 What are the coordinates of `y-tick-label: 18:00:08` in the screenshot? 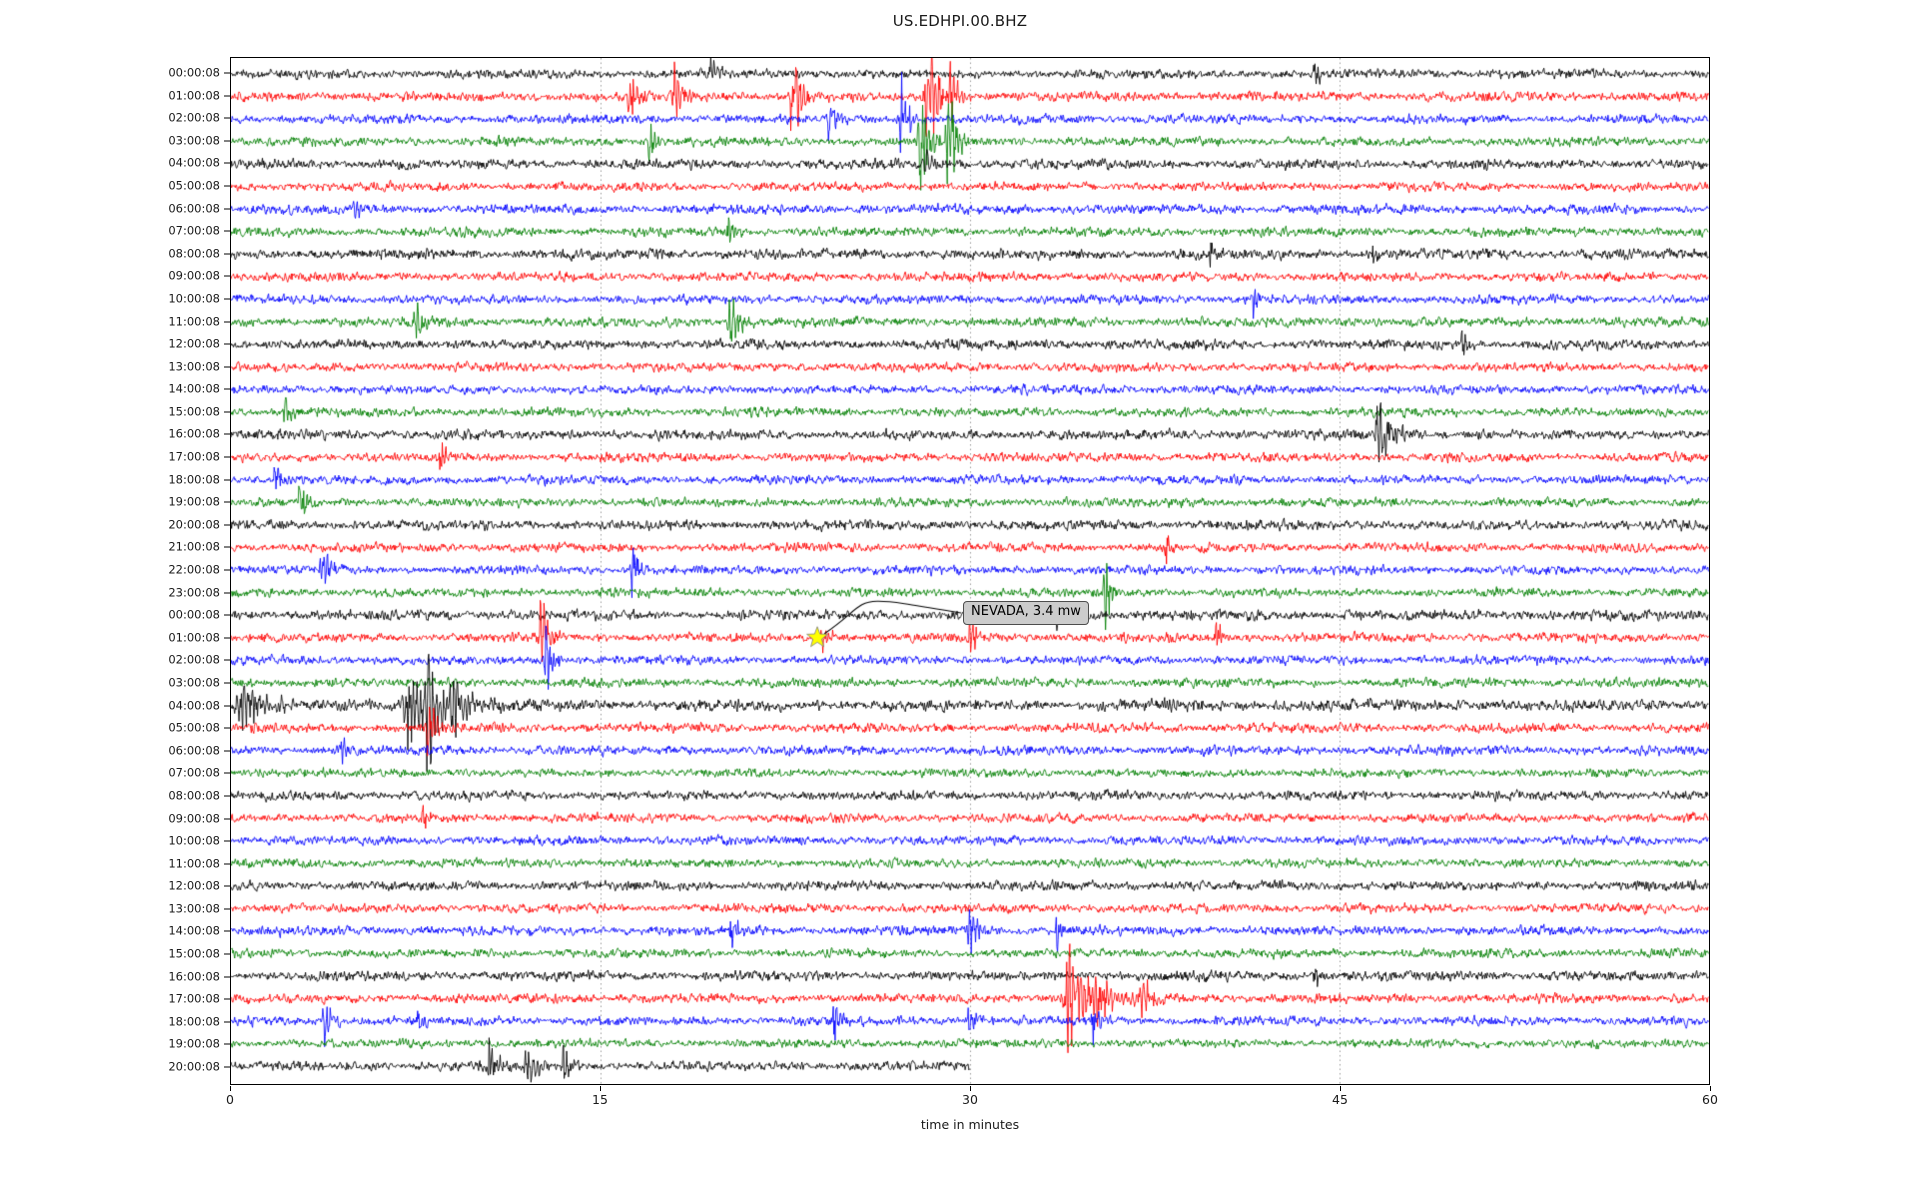 It's located at (194, 478).